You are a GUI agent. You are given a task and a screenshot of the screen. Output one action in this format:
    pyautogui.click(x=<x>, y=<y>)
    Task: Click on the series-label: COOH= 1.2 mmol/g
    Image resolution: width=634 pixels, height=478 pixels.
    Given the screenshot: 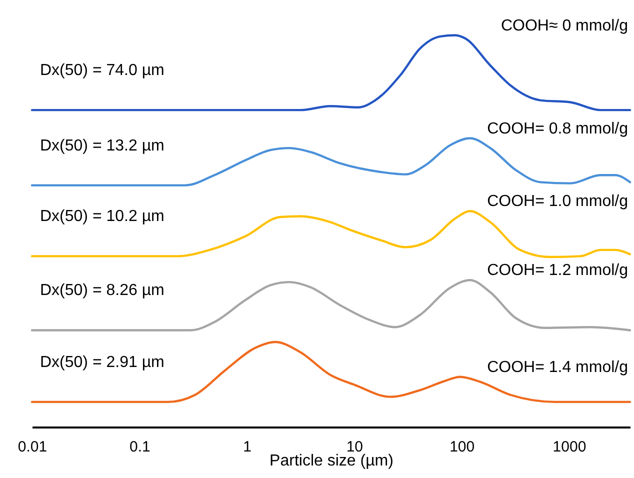 What is the action you would take?
    pyautogui.click(x=557, y=271)
    